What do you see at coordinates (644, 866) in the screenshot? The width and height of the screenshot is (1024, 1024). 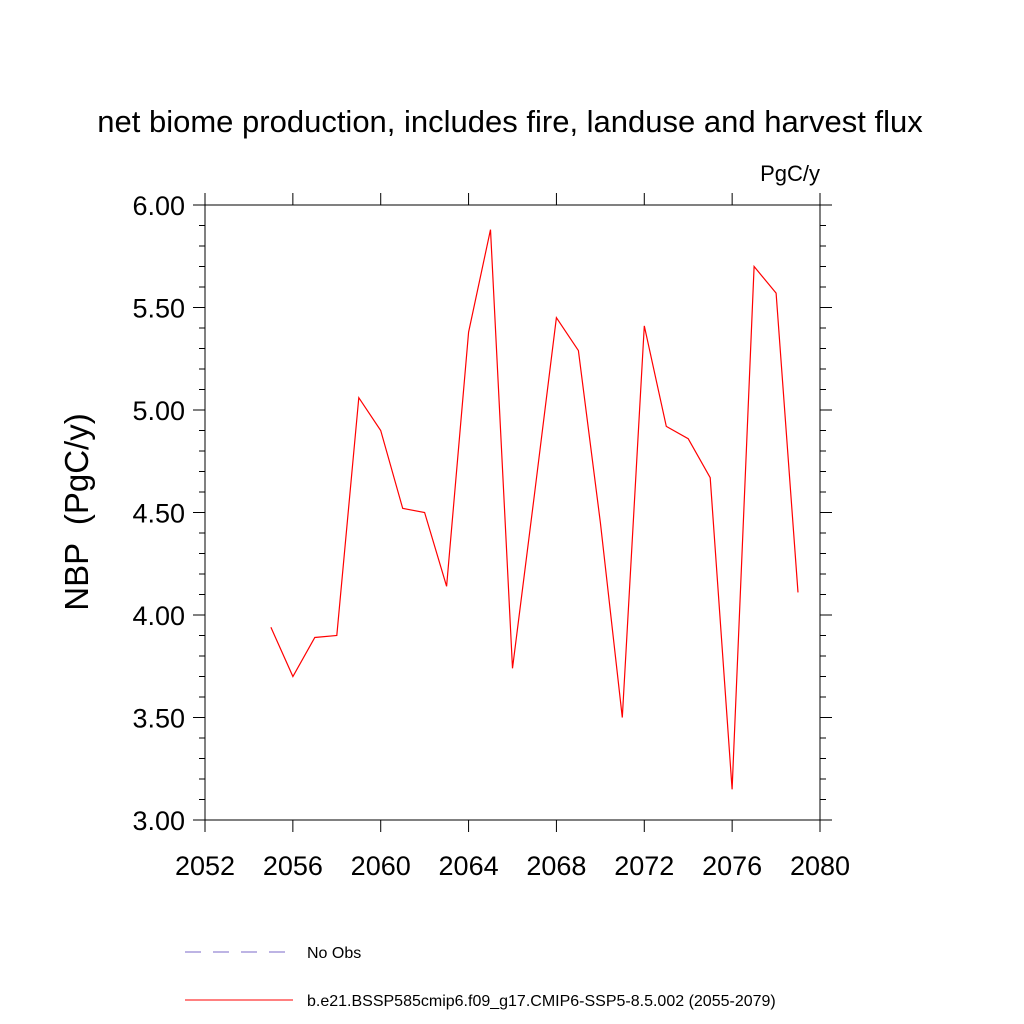 I see `x-tick-label: 2072` at bounding box center [644, 866].